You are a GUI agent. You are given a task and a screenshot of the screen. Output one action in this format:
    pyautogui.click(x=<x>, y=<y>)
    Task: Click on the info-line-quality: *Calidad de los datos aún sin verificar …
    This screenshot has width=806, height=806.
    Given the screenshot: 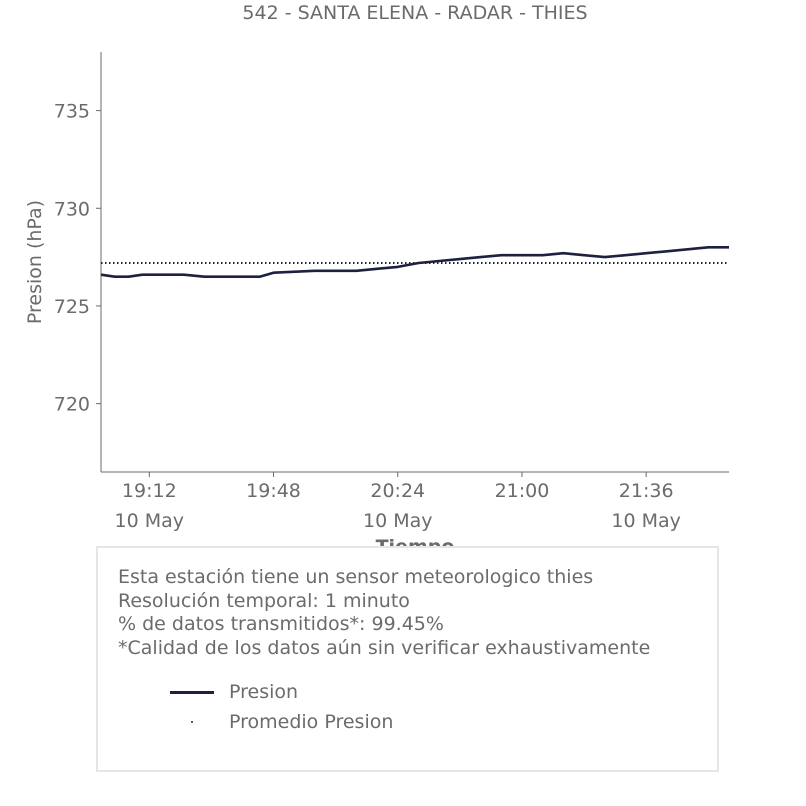 What is the action you would take?
    pyautogui.click(x=384, y=647)
    